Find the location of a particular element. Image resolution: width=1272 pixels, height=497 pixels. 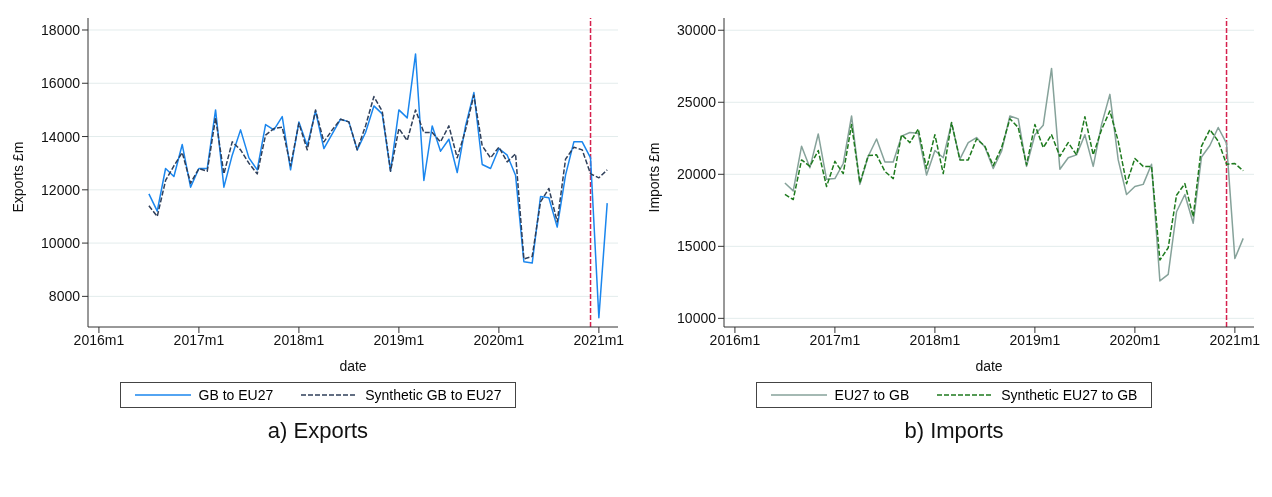

y-tick-label: 16000 is located at coordinates (61, 83).